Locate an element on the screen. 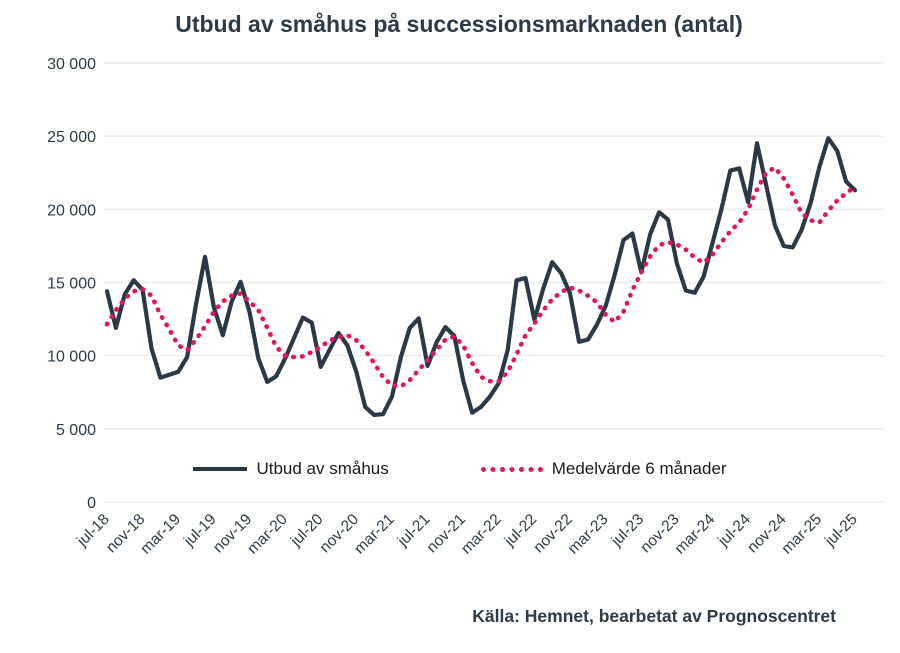  x-tick-label: mar-22 is located at coordinates (481, 534).